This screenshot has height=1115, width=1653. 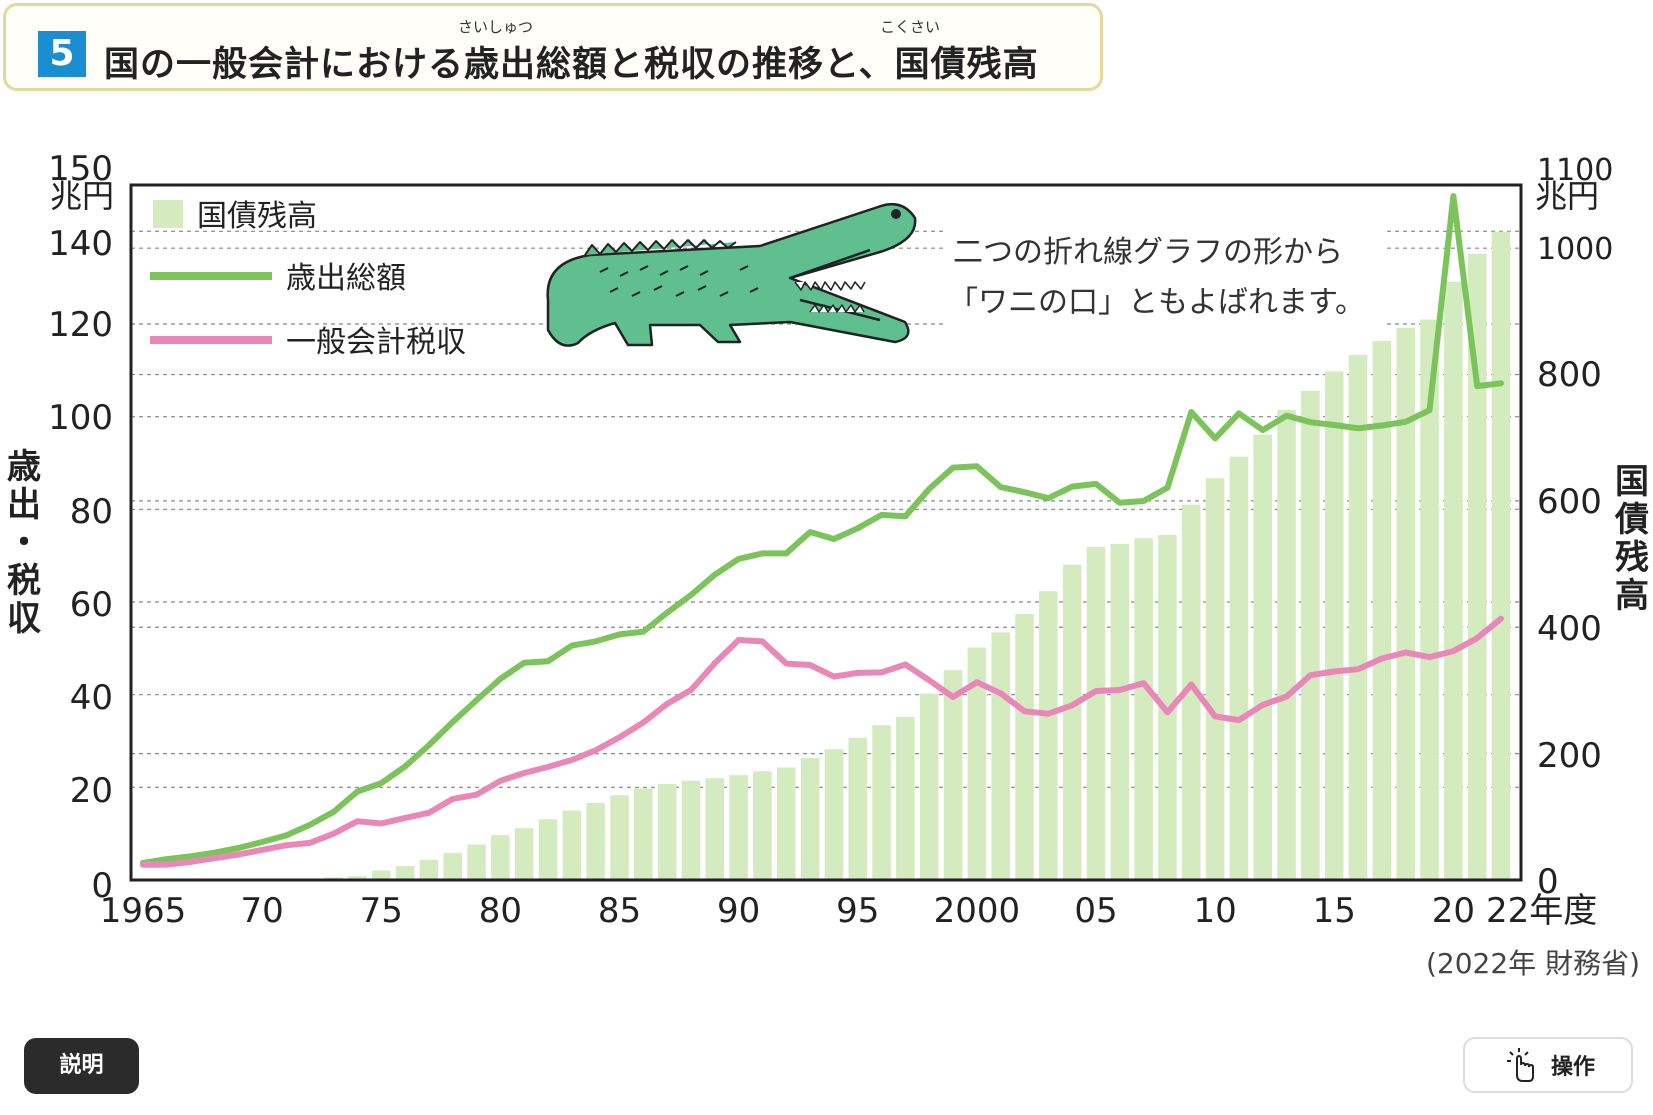 I want to click on x-tick-1985: 85, so click(x=619, y=911).